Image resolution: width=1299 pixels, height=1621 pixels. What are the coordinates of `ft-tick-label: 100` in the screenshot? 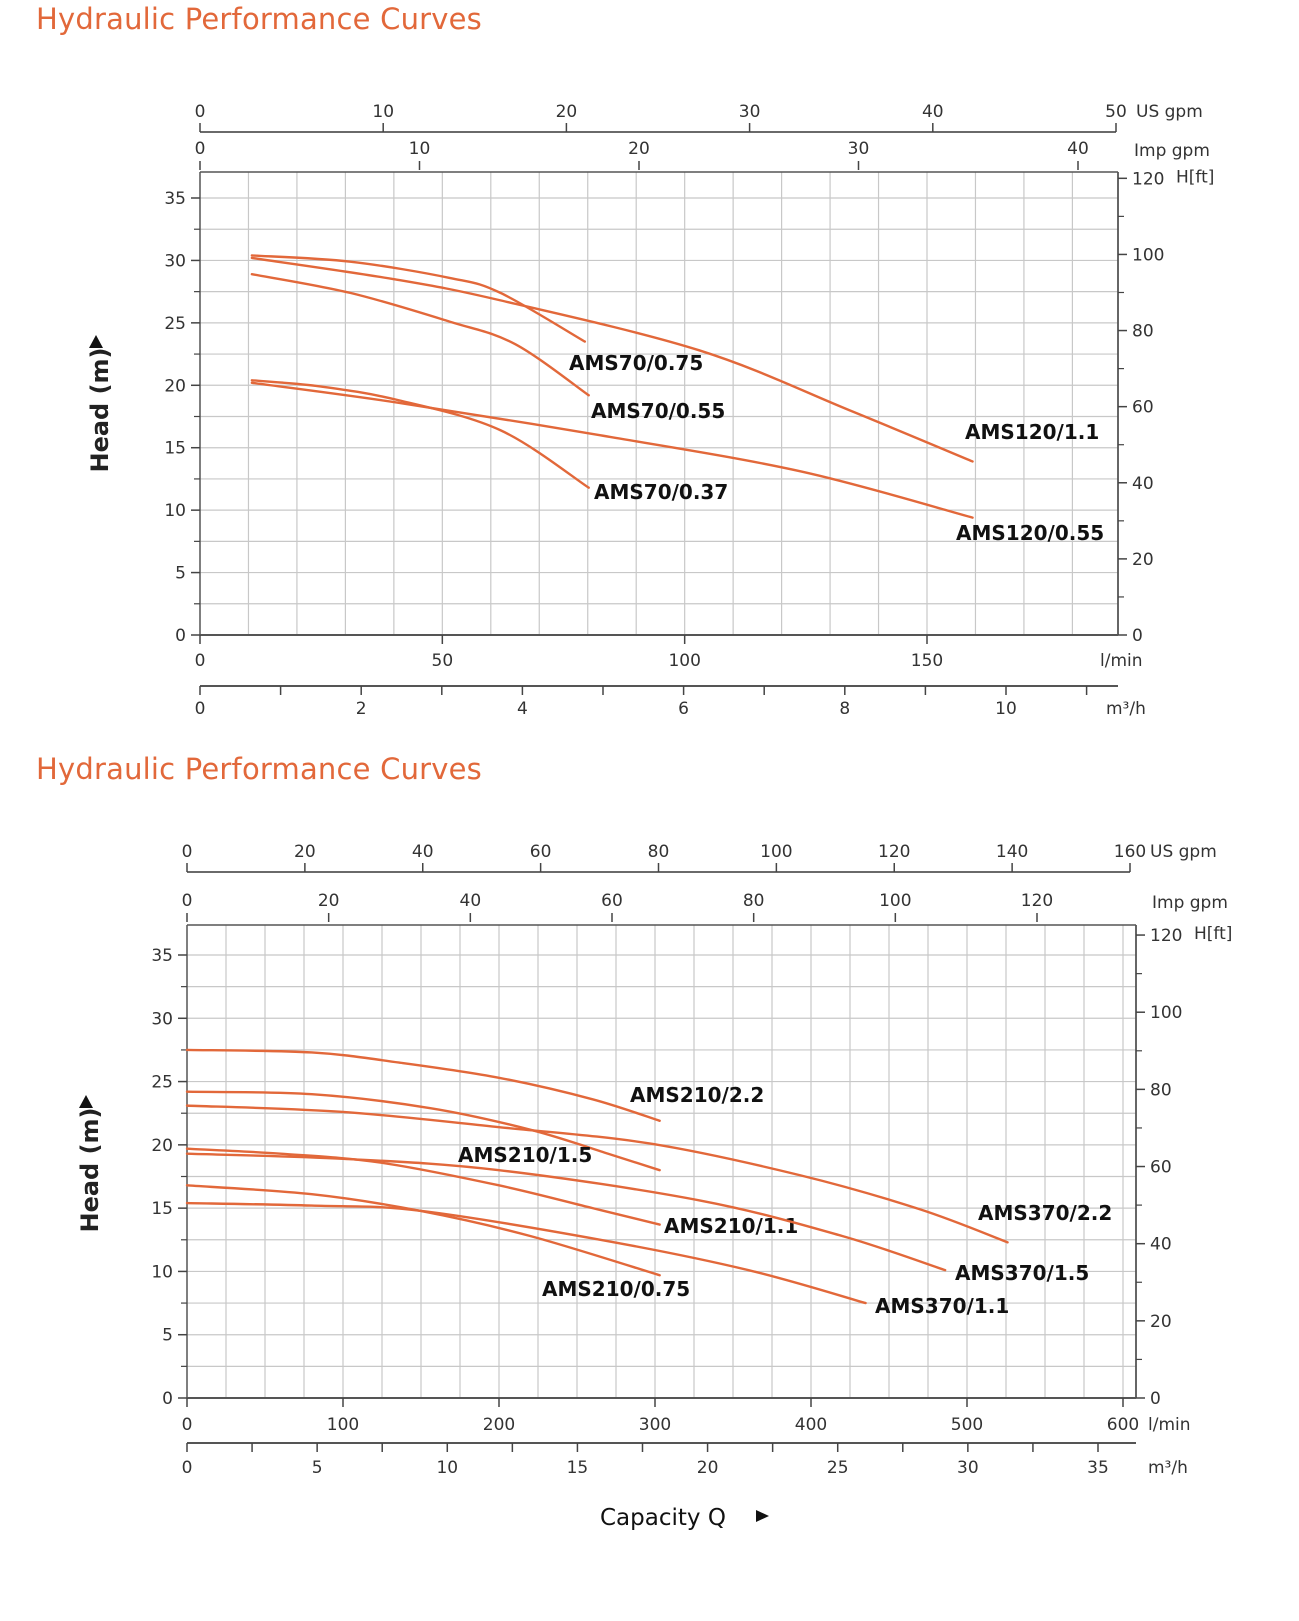 It's located at (1166, 1013).